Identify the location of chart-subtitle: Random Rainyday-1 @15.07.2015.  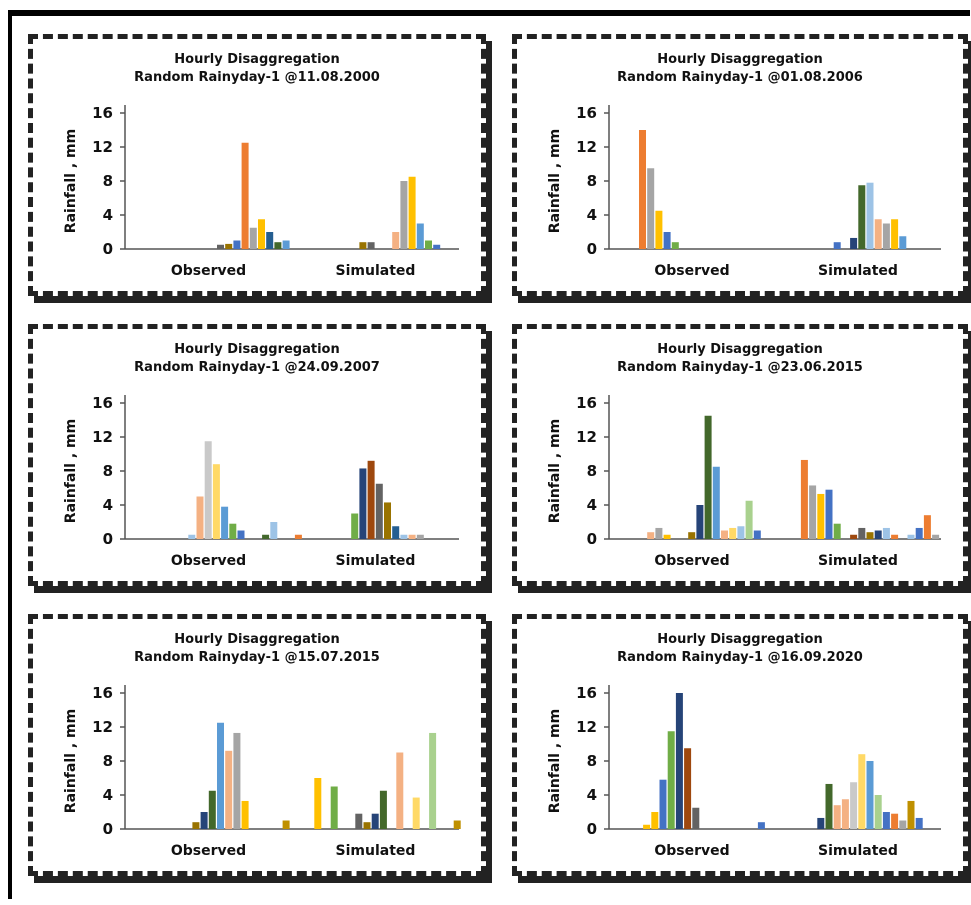
(257, 657).